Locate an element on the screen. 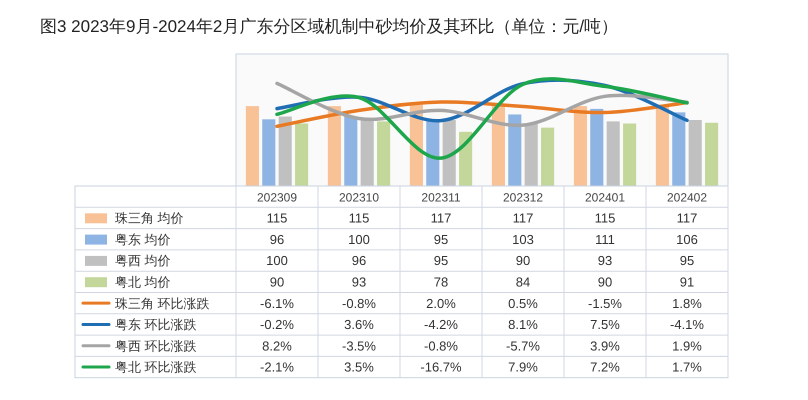  data-label: -3.5% is located at coordinates (359, 346).